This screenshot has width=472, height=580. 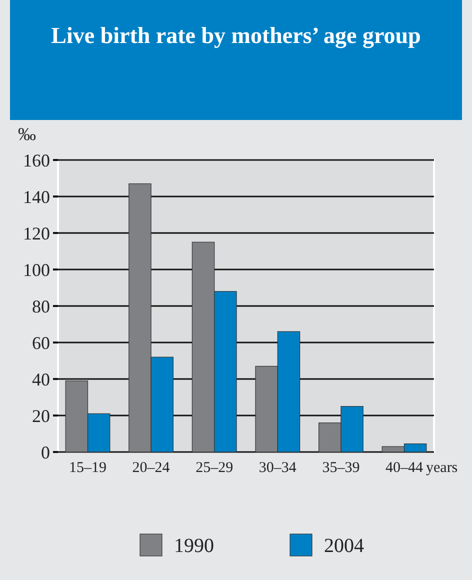 What do you see at coordinates (87, 468) in the screenshot?
I see `x-tick-label: 15–19` at bounding box center [87, 468].